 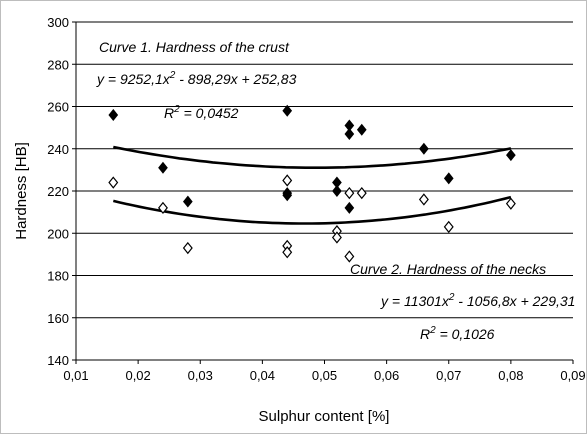 What do you see at coordinates (448, 375) in the screenshot?
I see `x-tick-label: 0,07` at bounding box center [448, 375].